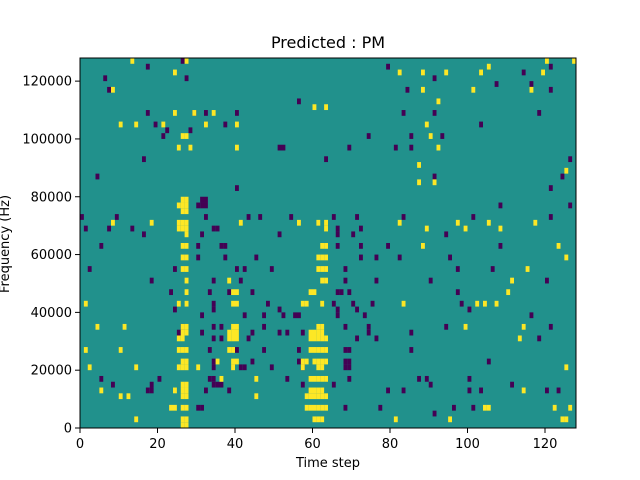  I want to click on y-tick-label: 80000, so click(51, 197).